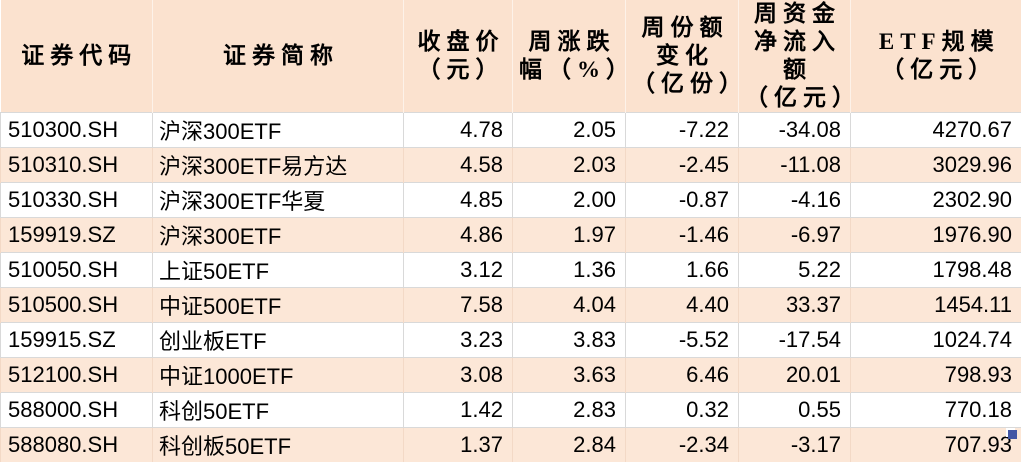 The width and height of the screenshot is (1021, 462). Describe the element at coordinates (77, 305) in the screenshot. I see `cell-code: 510500.SH` at that location.